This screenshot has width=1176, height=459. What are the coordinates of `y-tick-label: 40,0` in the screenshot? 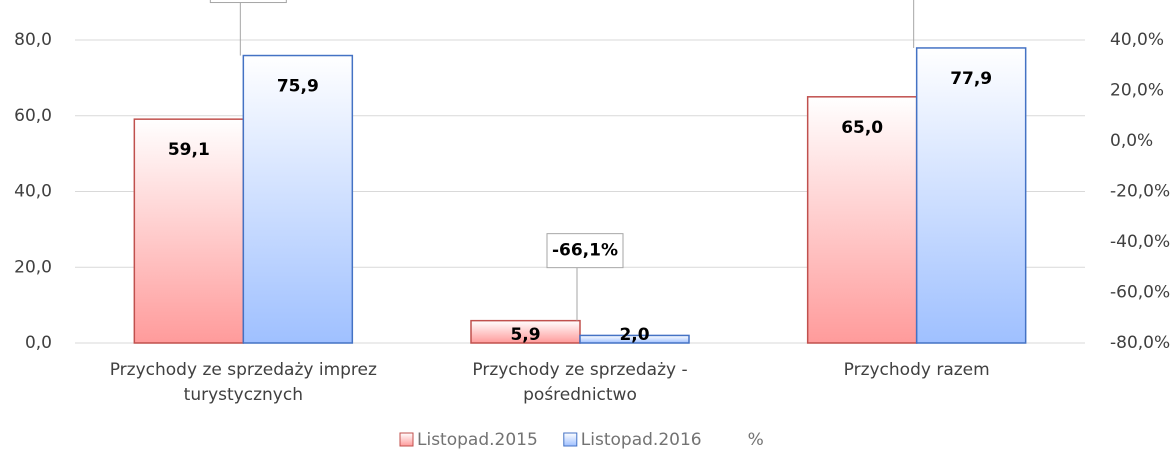 It's located at (33, 192).